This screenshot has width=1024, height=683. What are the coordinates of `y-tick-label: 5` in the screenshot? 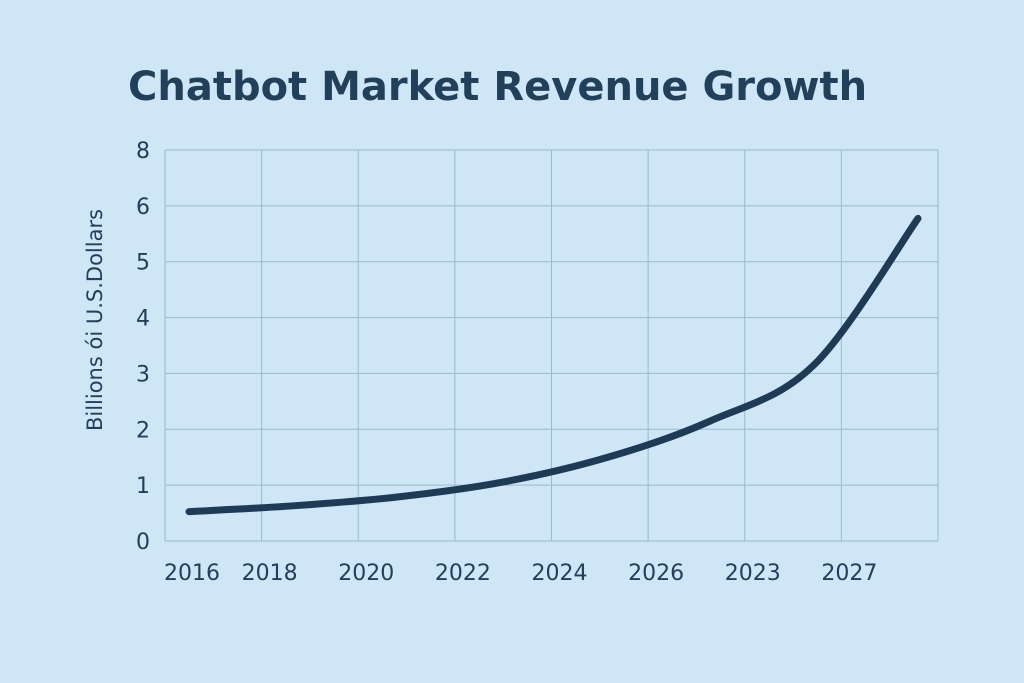 It's located at (143, 263).